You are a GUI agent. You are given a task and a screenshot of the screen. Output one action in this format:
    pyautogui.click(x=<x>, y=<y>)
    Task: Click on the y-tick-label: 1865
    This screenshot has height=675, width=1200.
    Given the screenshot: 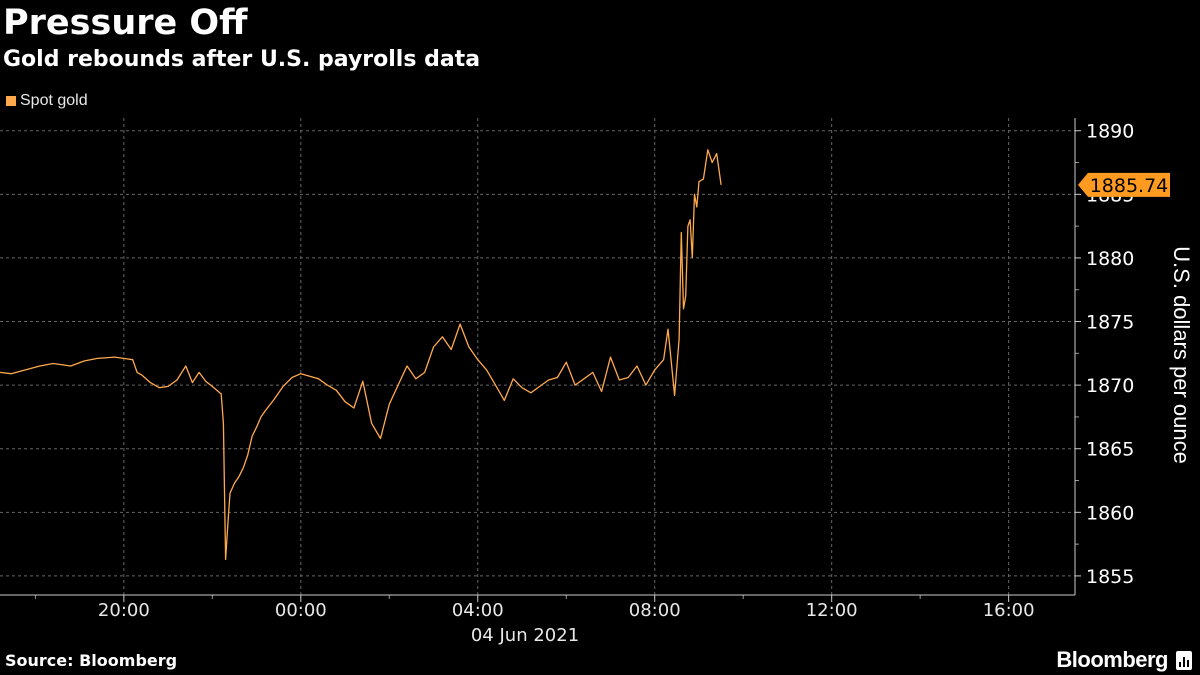 What is the action you would take?
    pyautogui.click(x=1110, y=450)
    